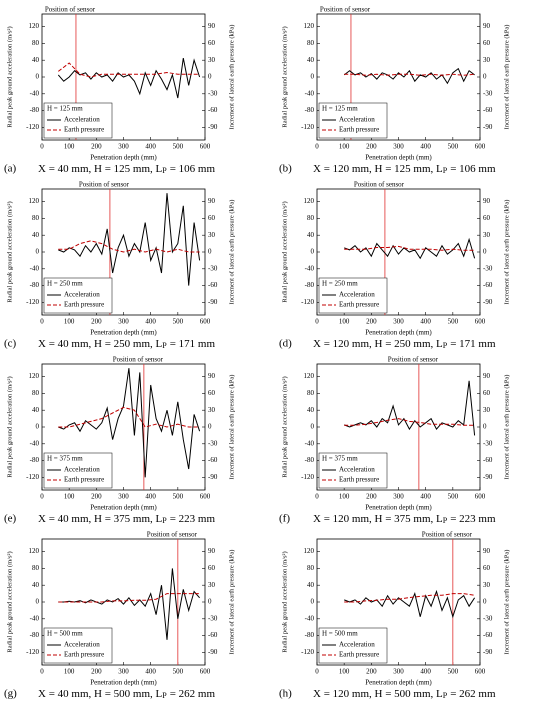 The width and height of the screenshot is (550, 702). What do you see at coordinates (10, 519) in the screenshot?
I see `panel-label: (e)` at bounding box center [10, 519].